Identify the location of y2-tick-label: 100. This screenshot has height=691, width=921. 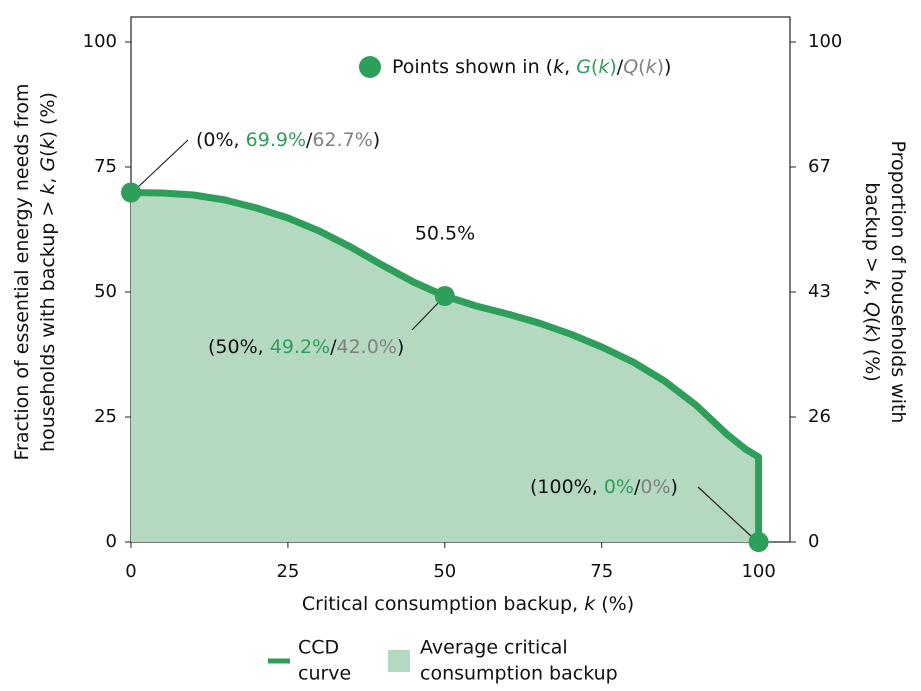
(825, 41).